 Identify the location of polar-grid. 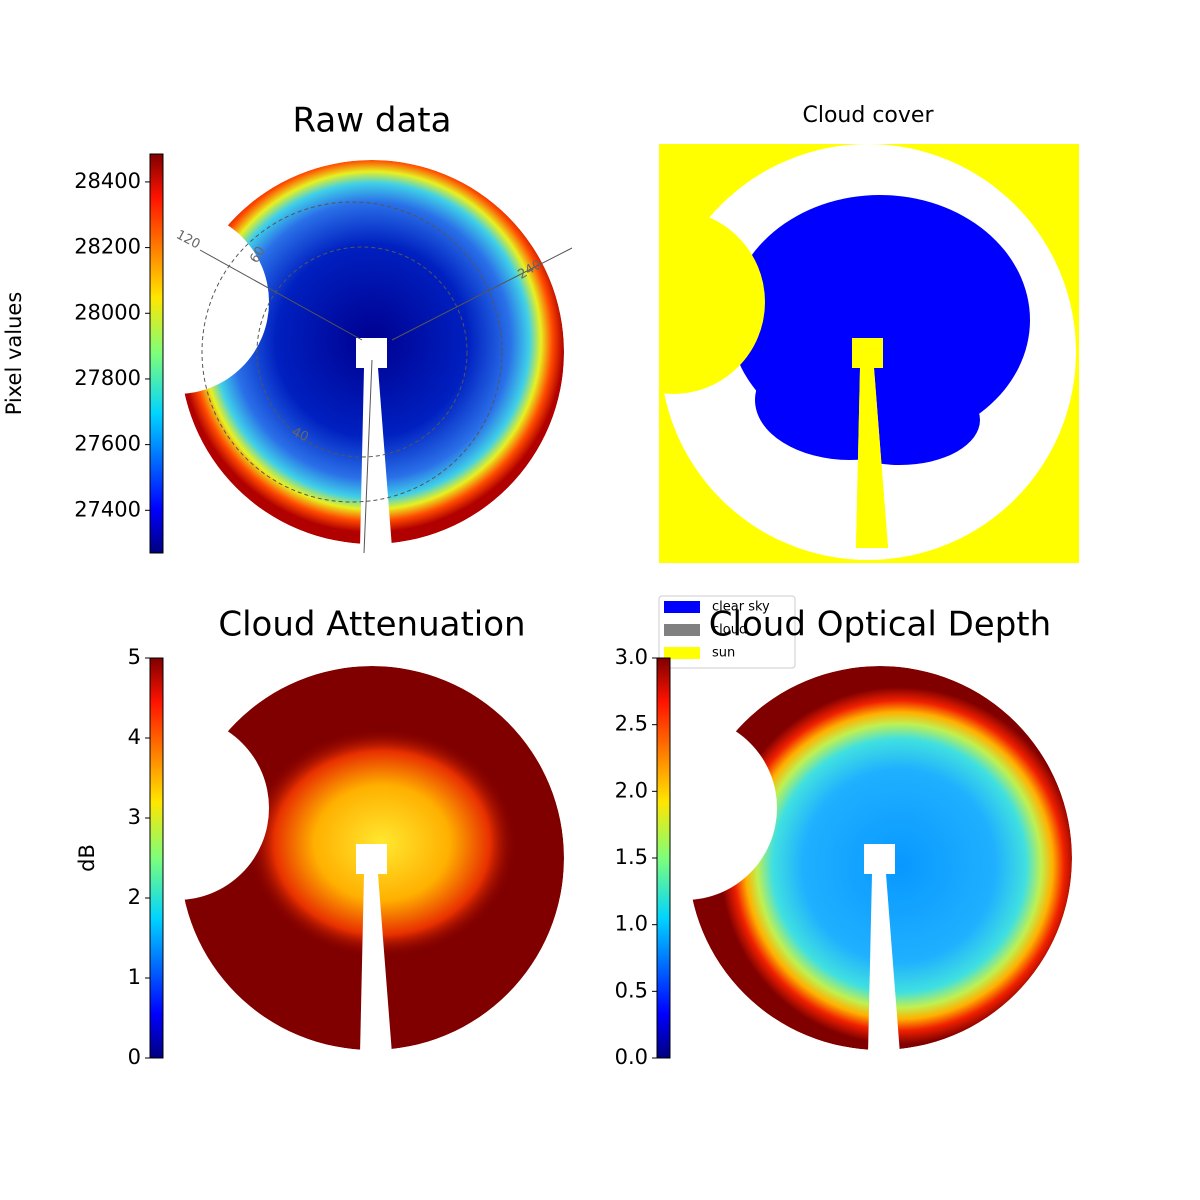
(386, 377).